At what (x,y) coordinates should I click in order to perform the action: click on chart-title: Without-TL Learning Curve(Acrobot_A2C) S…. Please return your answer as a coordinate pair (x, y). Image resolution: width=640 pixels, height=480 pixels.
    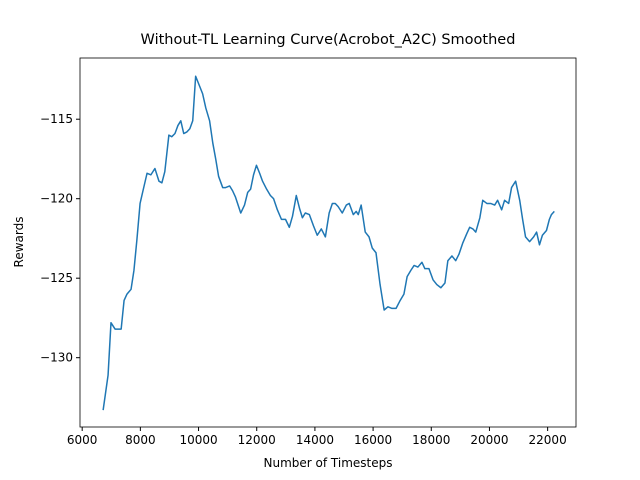
    Looking at the image, I should click on (328, 40).